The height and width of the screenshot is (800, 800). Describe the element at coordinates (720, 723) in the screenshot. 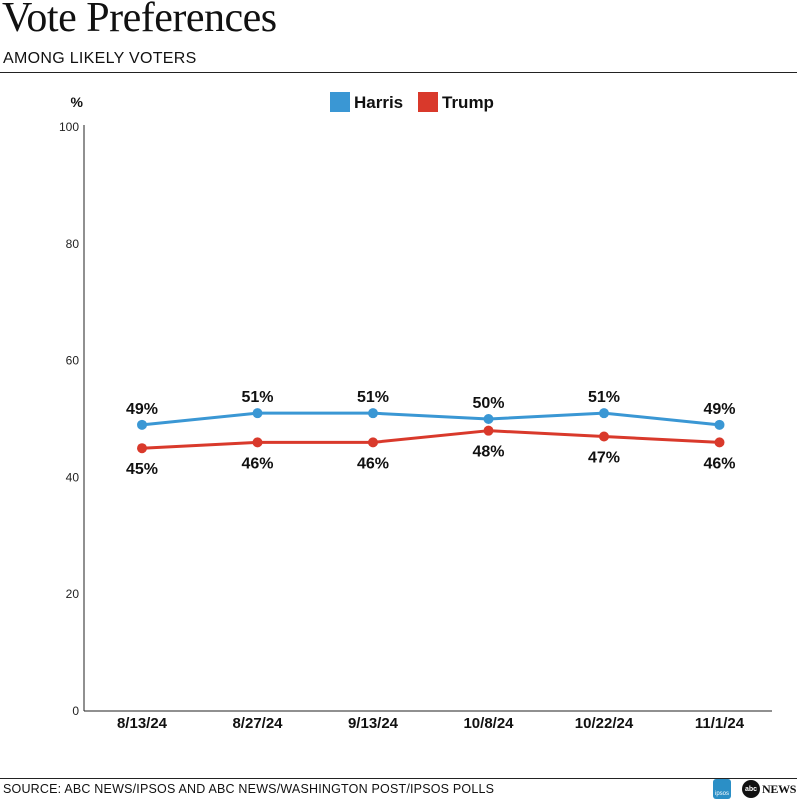

I see `x-tick-label: 11/1/24` at that location.